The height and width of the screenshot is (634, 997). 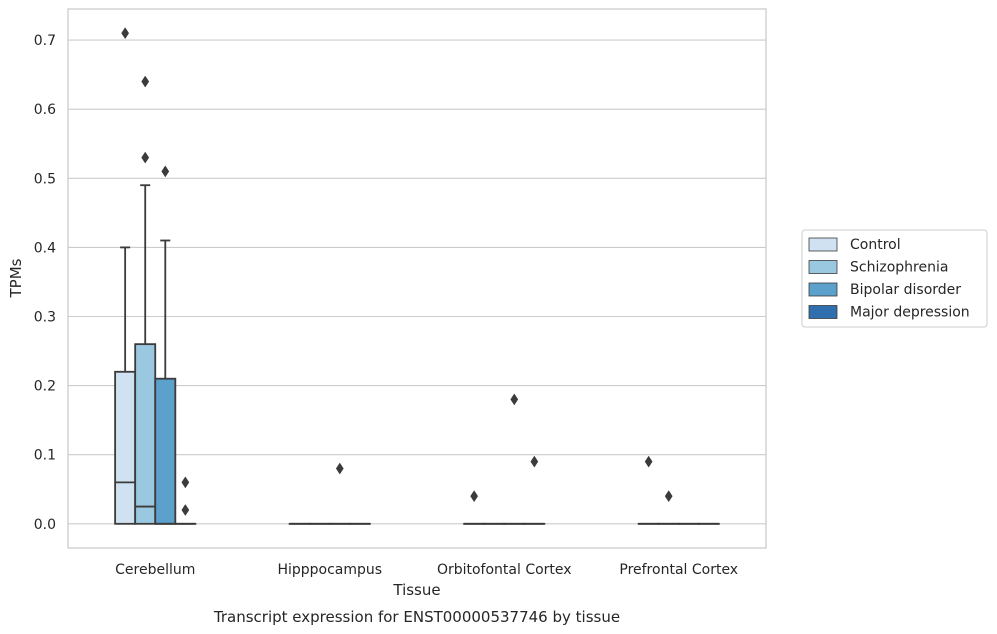 I want to click on x-tick-label: Orbitofontal Cortex, so click(x=504, y=570).